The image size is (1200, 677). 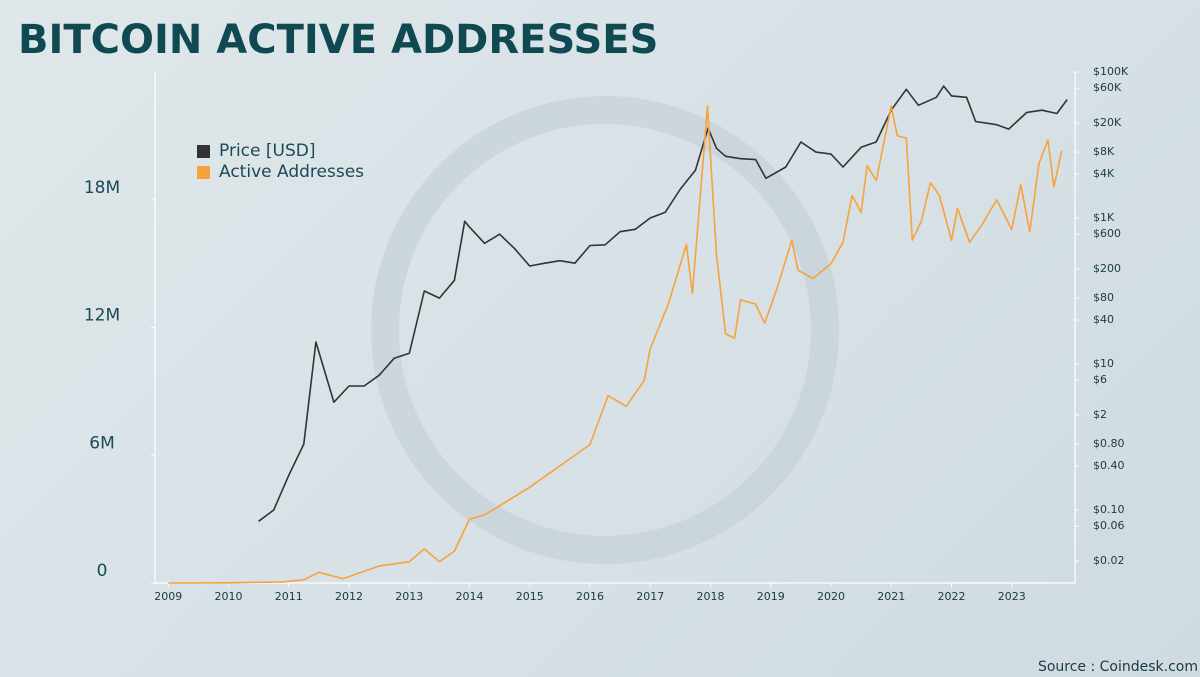 I want to click on y2-tick-label: $0.10, so click(x=1109, y=509).